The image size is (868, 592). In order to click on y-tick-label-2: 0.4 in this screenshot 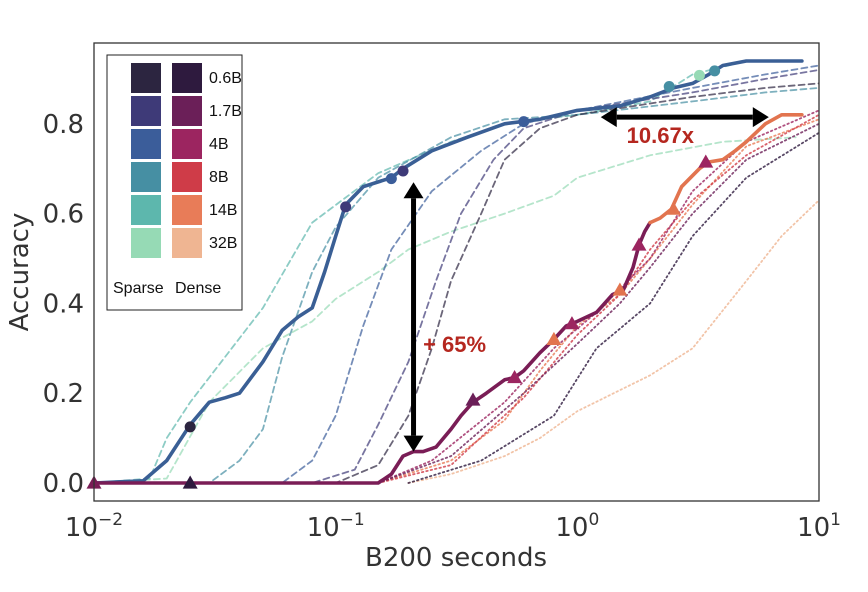, I will do `click(63, 304)`.